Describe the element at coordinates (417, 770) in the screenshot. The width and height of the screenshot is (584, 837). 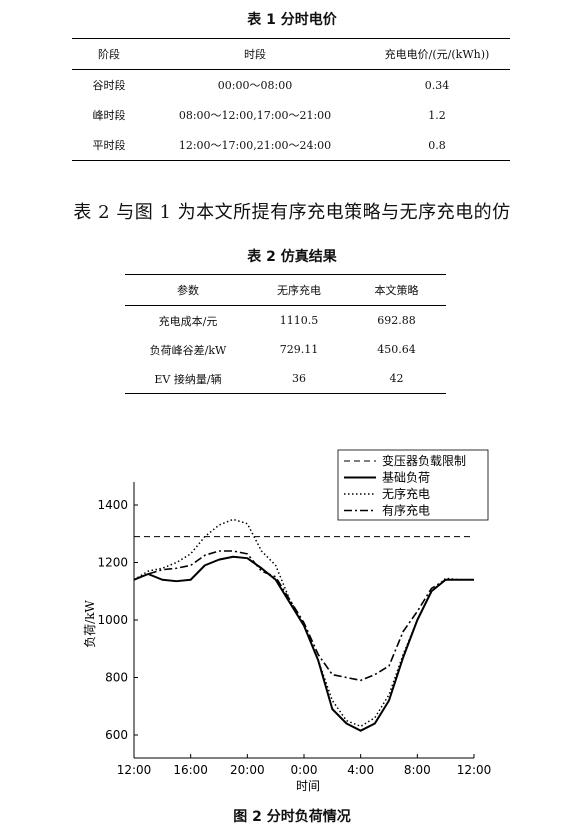
I see `x-tick-label: 8:00` at that location.